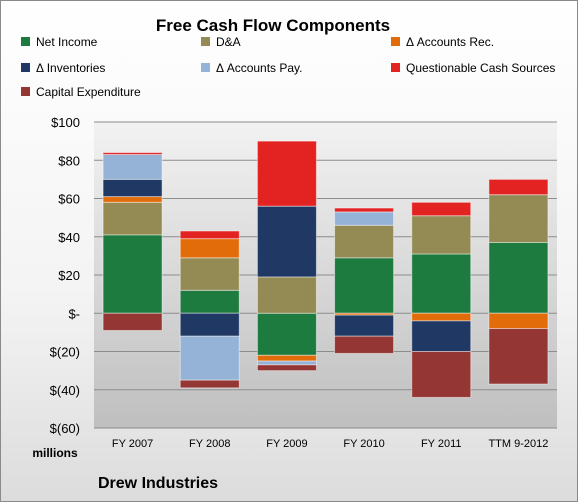 This screenshot has width=578, height=503. What do you see at coordinates (395, 41) in the screenshot?
I see `legend-swatch-accounts-rec` at bounding box center [395, 41].